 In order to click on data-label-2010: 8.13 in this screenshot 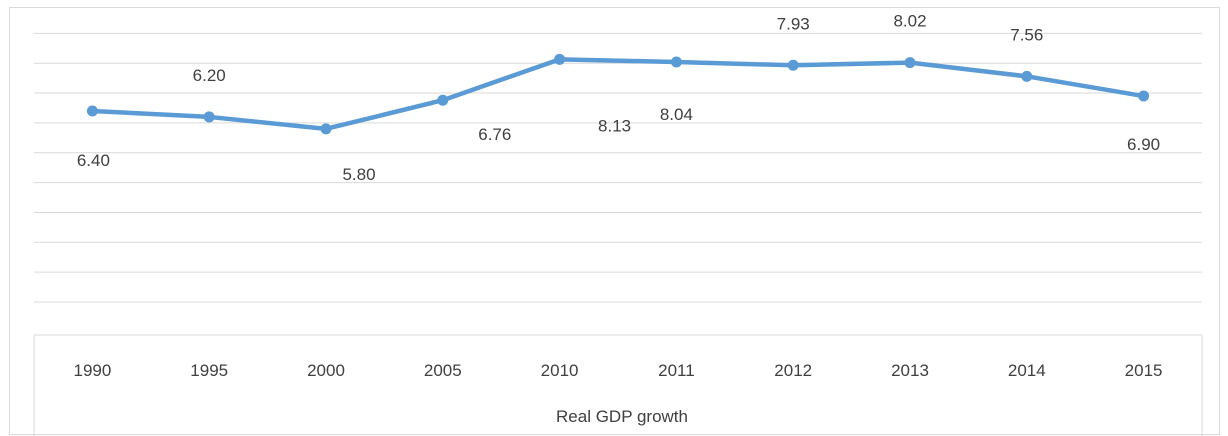, I will do `click(614, 125)`.